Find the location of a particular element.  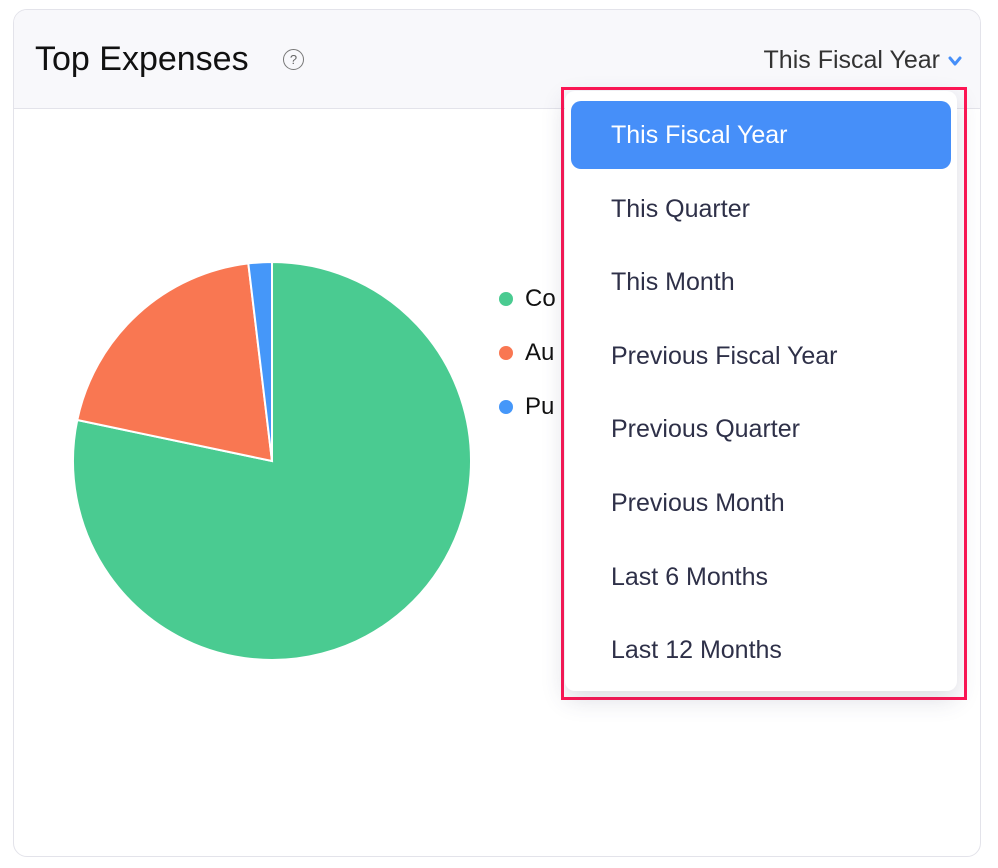

period-dropdown-toggle: This Fiscal Year is located at coordinates (863, 60).